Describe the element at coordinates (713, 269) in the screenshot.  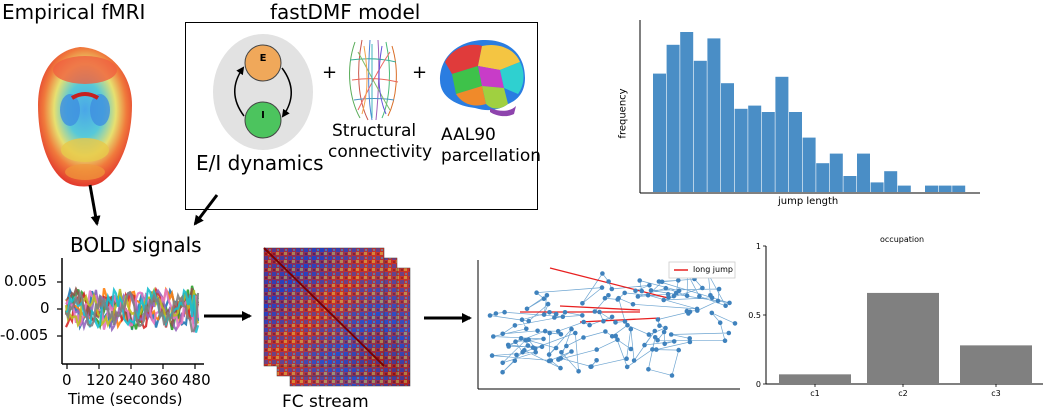
I see `legend-label-long-jump: long jump` at that location.